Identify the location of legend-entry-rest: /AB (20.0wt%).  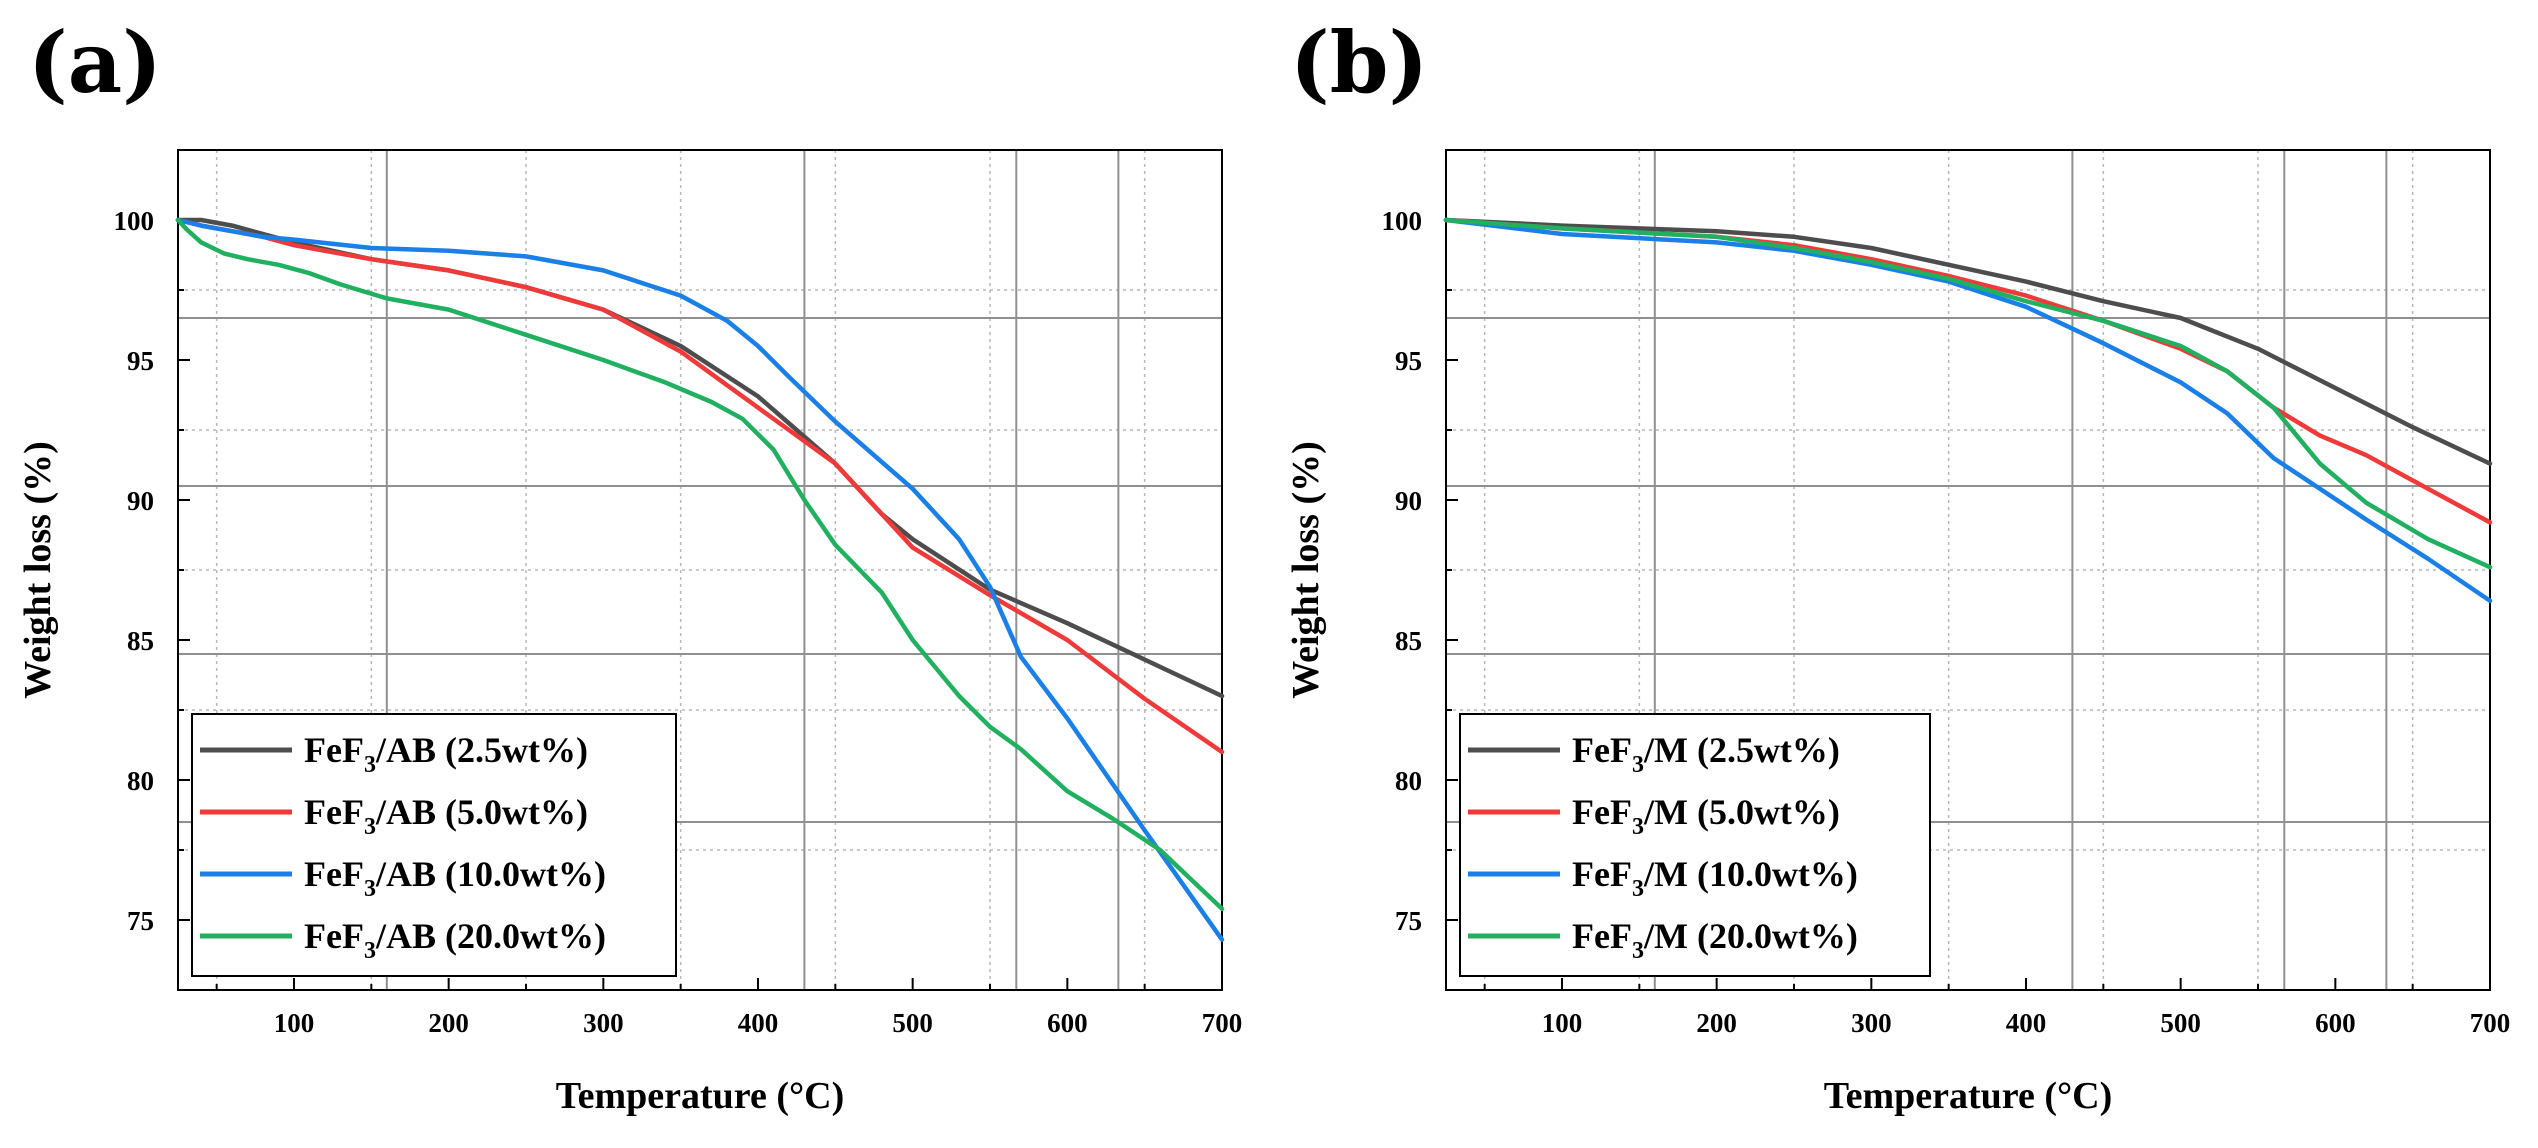
(490, 936).